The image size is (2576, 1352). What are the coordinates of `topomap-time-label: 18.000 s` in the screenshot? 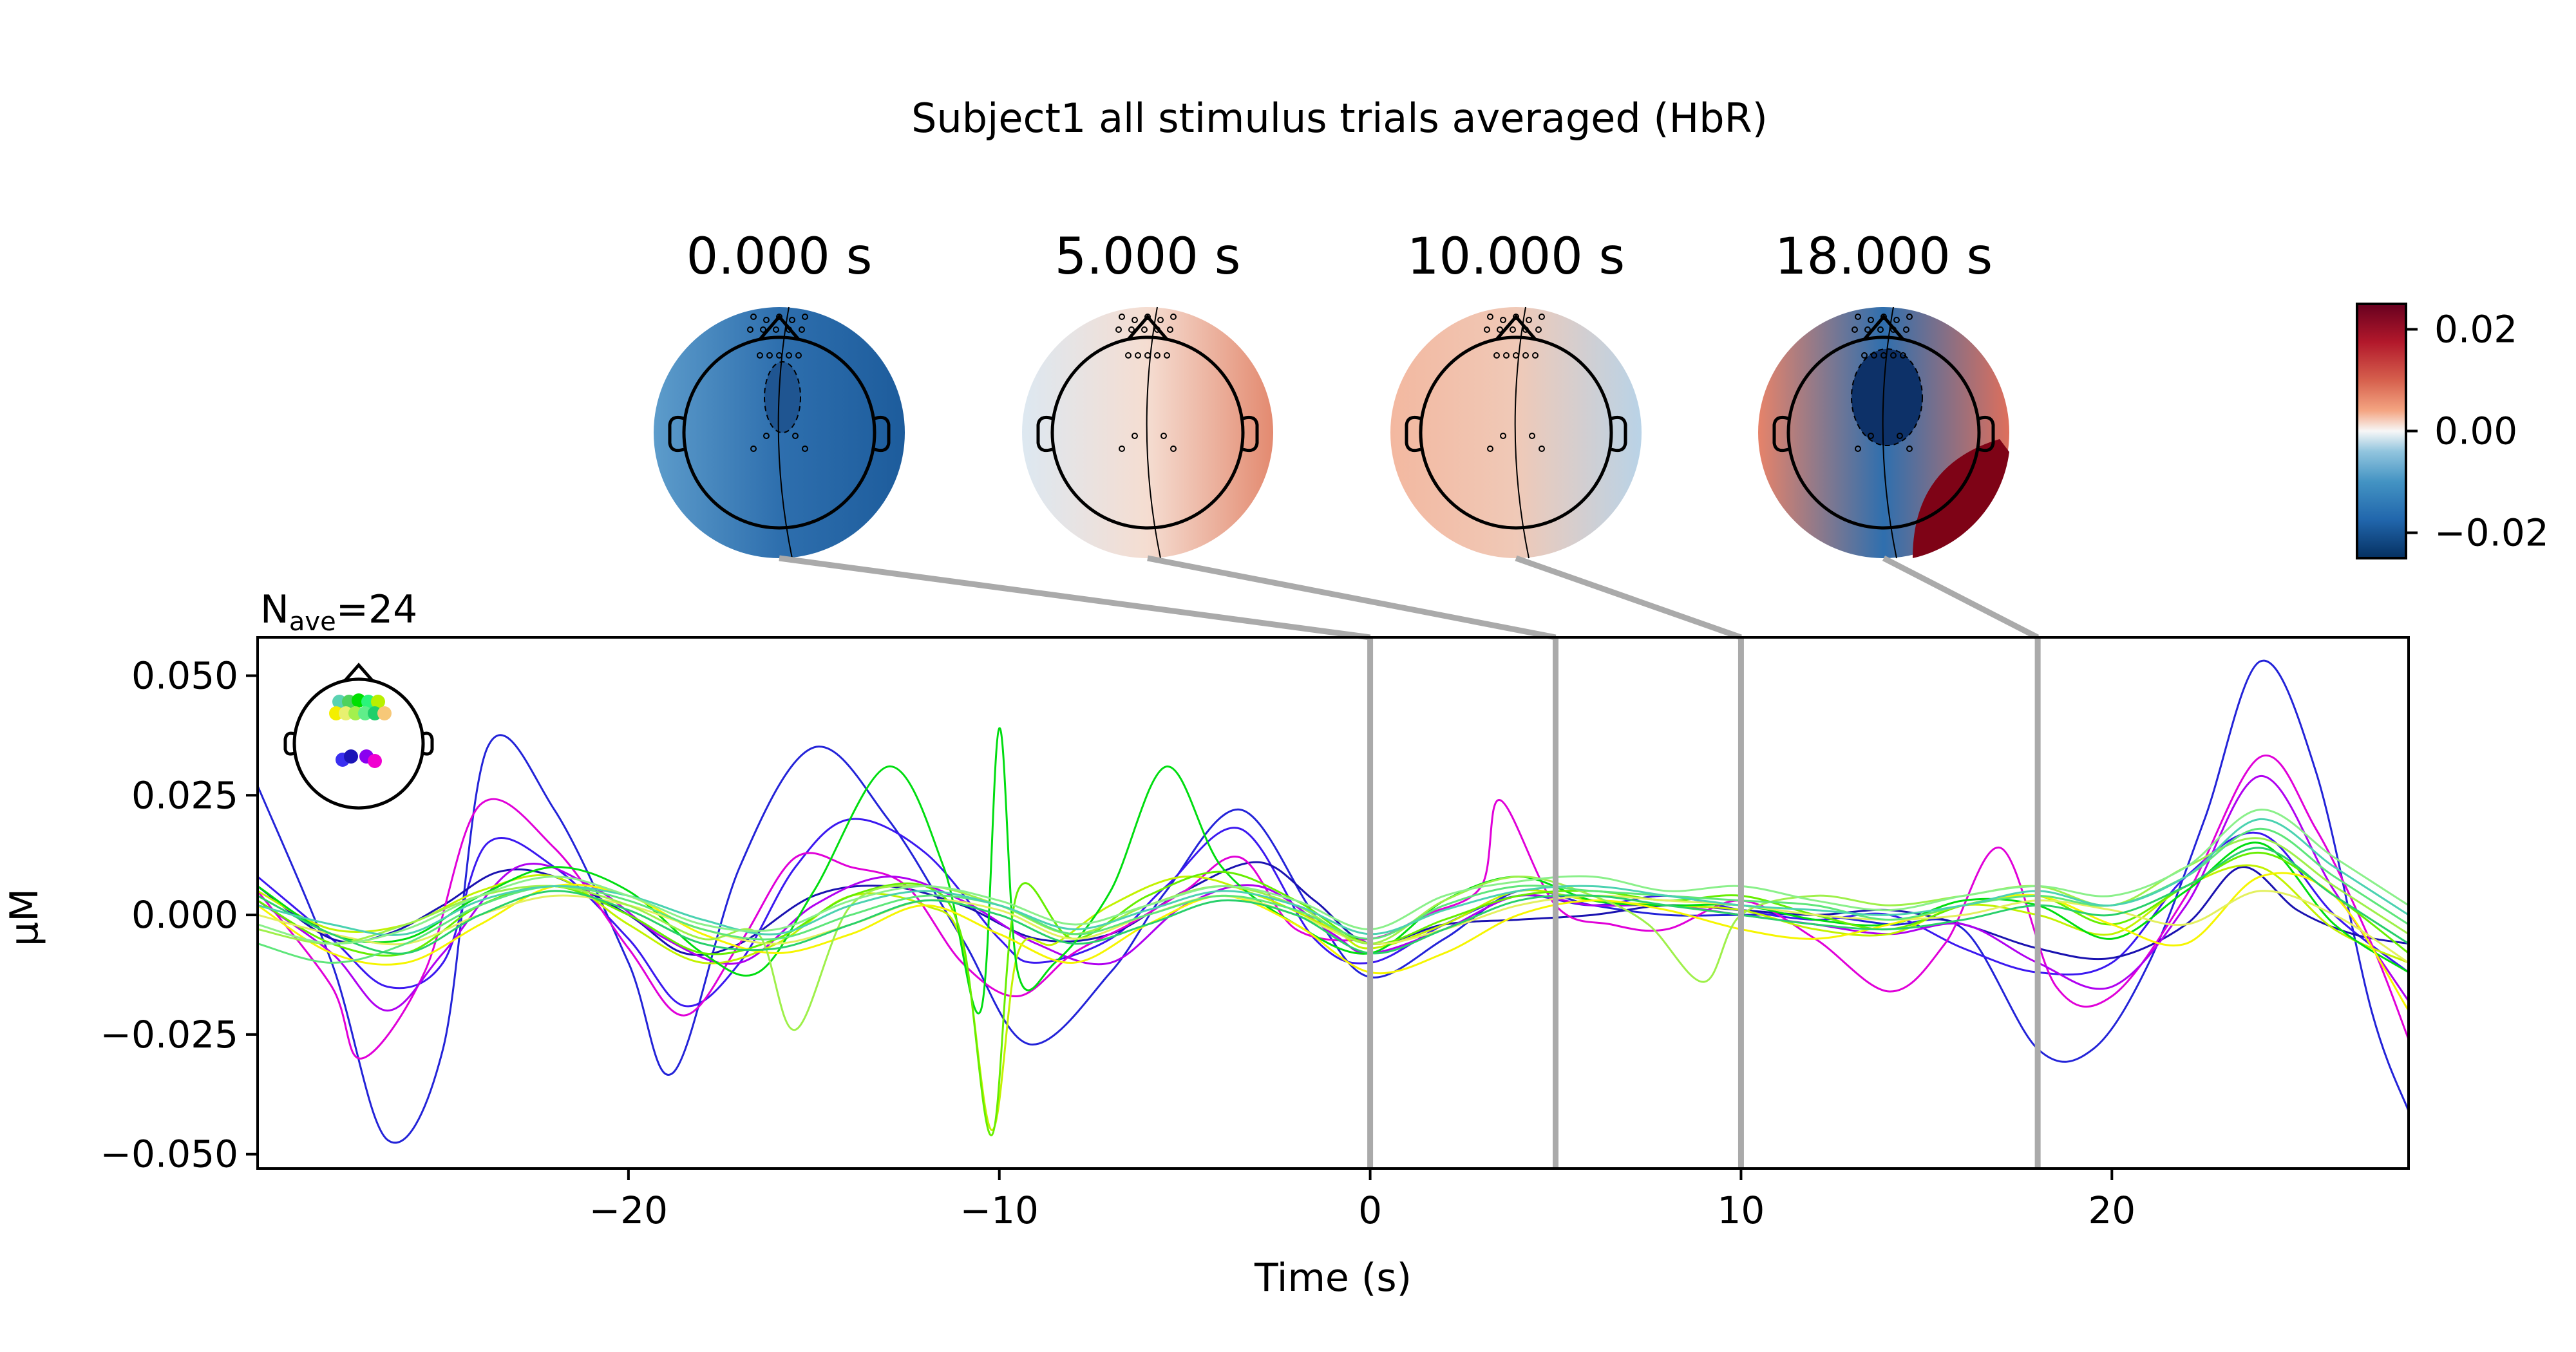 It's located at (1884, 257).